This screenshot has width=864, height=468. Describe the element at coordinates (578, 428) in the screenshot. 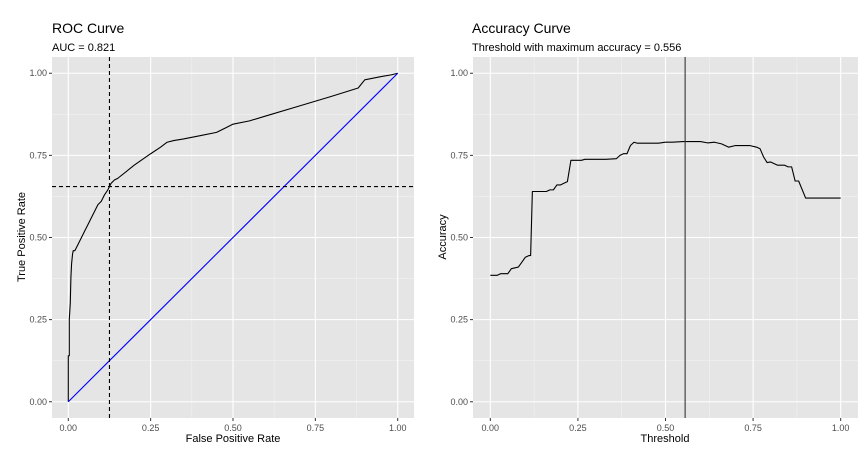

I see `accuracy-x-tick-label: 0.25` at that location.